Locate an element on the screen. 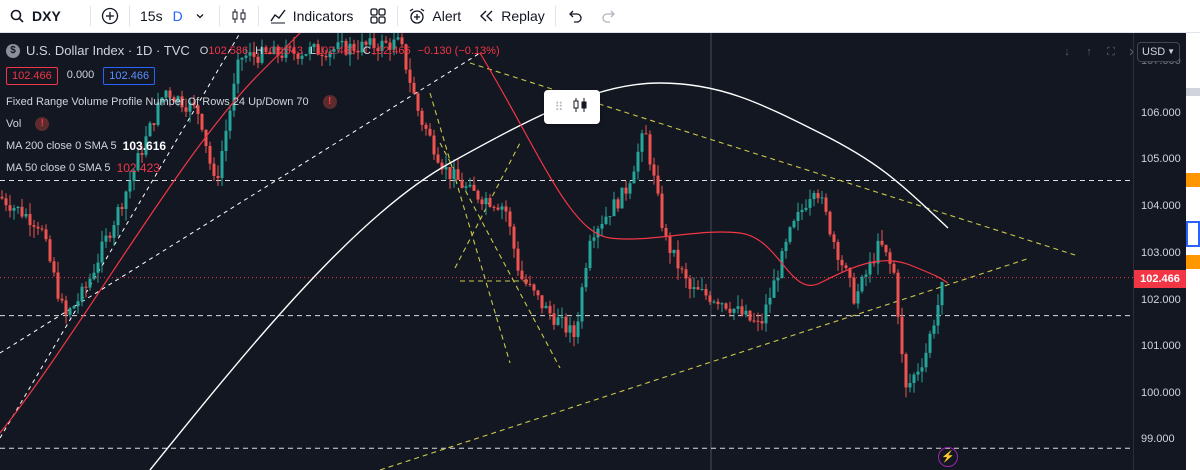 The width and height of the screenshot is (1200, 470). arrow-down-icon: ↓ is located at coordinates (1067, 52).